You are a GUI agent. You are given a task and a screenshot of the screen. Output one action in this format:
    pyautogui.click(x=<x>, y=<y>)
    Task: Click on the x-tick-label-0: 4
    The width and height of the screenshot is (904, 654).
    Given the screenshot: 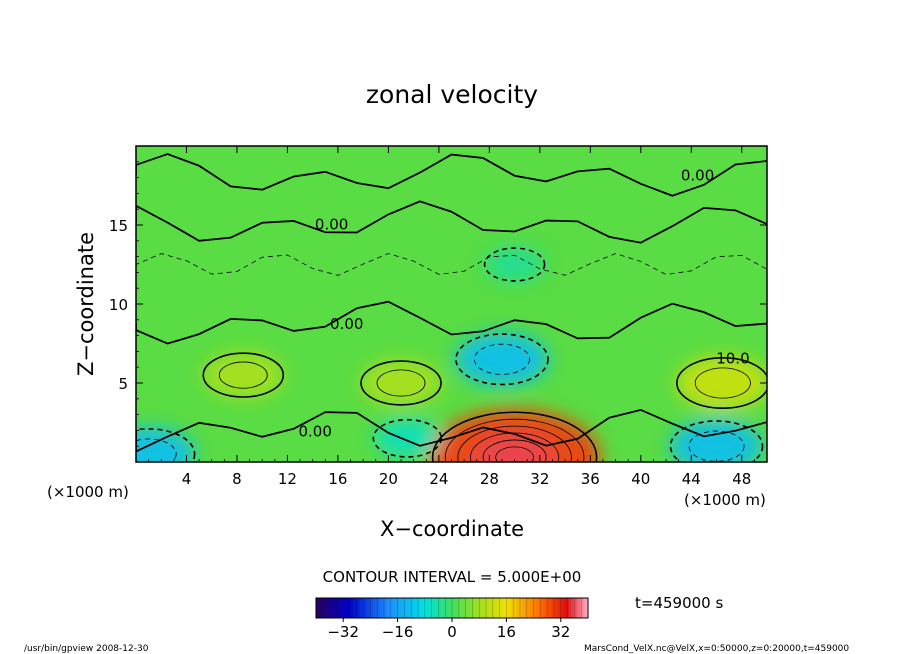 What is the action you would take?
    pyautogui.click(x=187, y=479)
    